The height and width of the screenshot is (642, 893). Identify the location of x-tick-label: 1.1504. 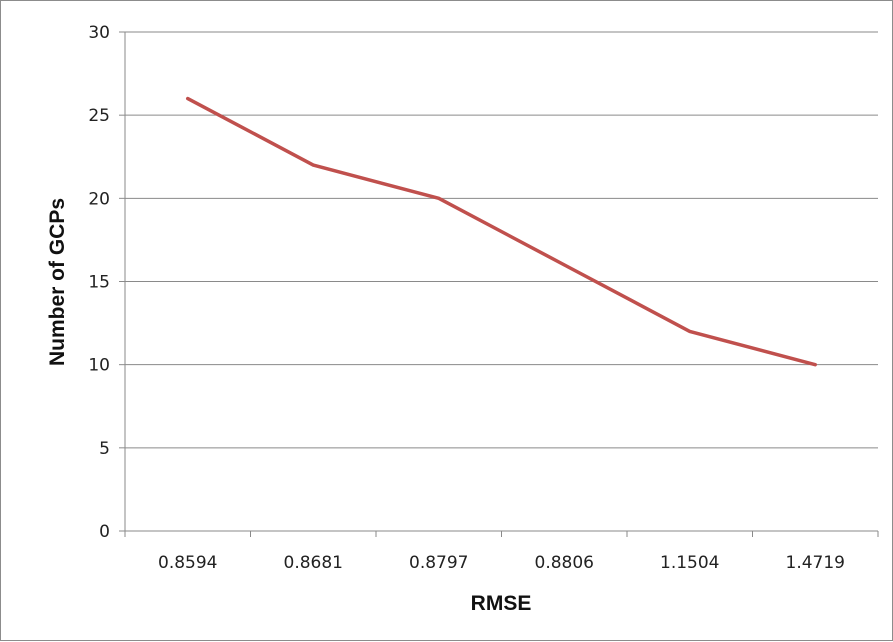
(689, 563).